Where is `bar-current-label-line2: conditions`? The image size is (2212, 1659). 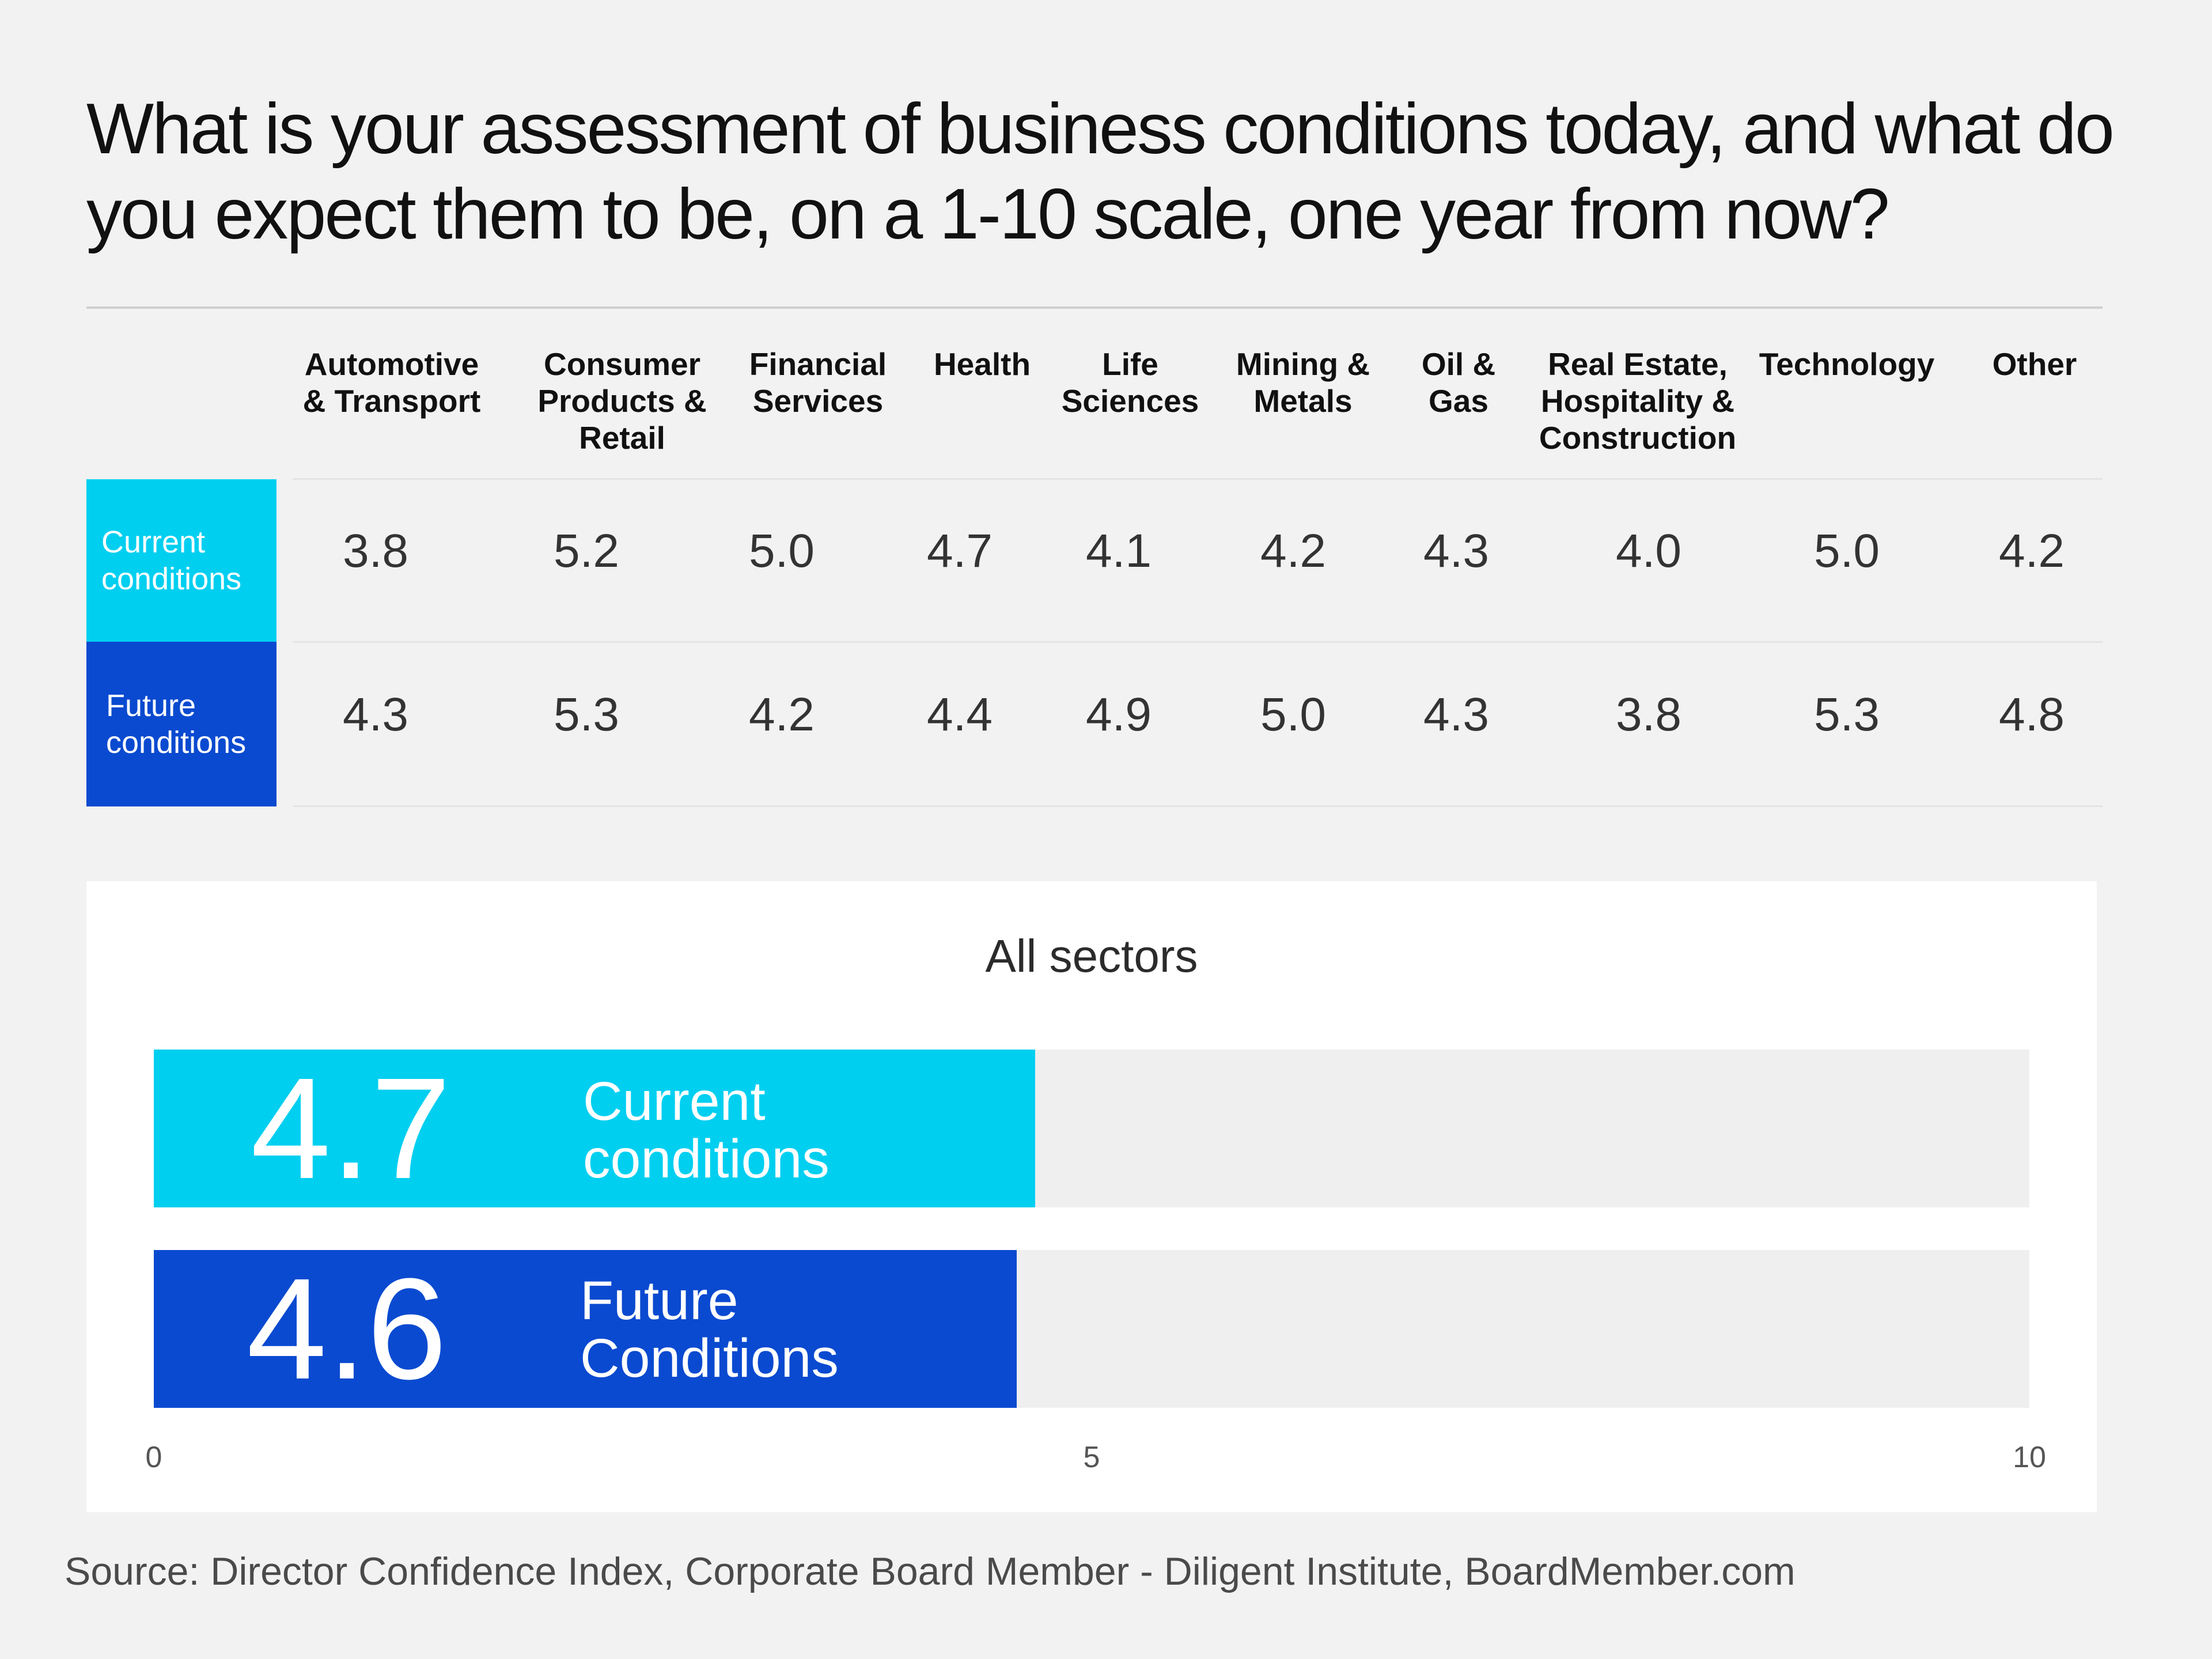
bar-current-label-line2: conditions is located at coordinates (706, 1159).